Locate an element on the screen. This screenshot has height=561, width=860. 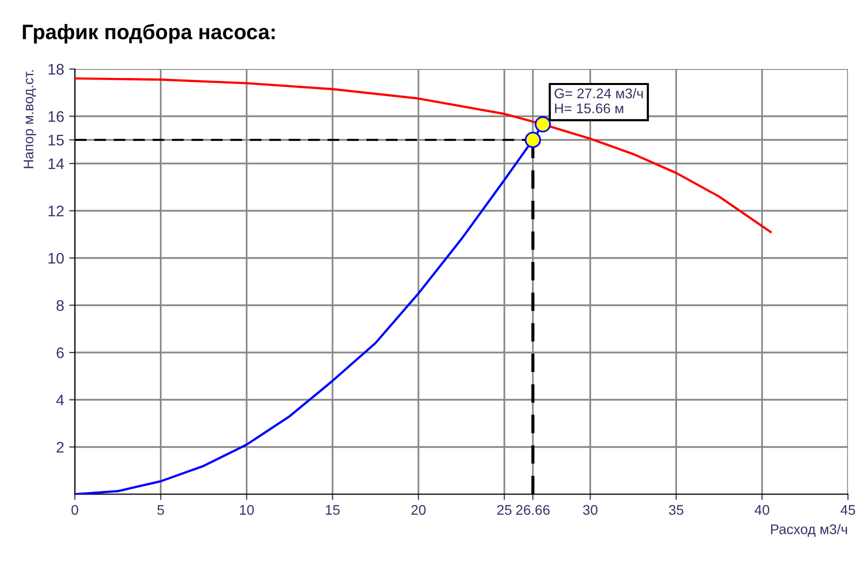
x-tick-label: 0 is located at coordinates (75, 510).